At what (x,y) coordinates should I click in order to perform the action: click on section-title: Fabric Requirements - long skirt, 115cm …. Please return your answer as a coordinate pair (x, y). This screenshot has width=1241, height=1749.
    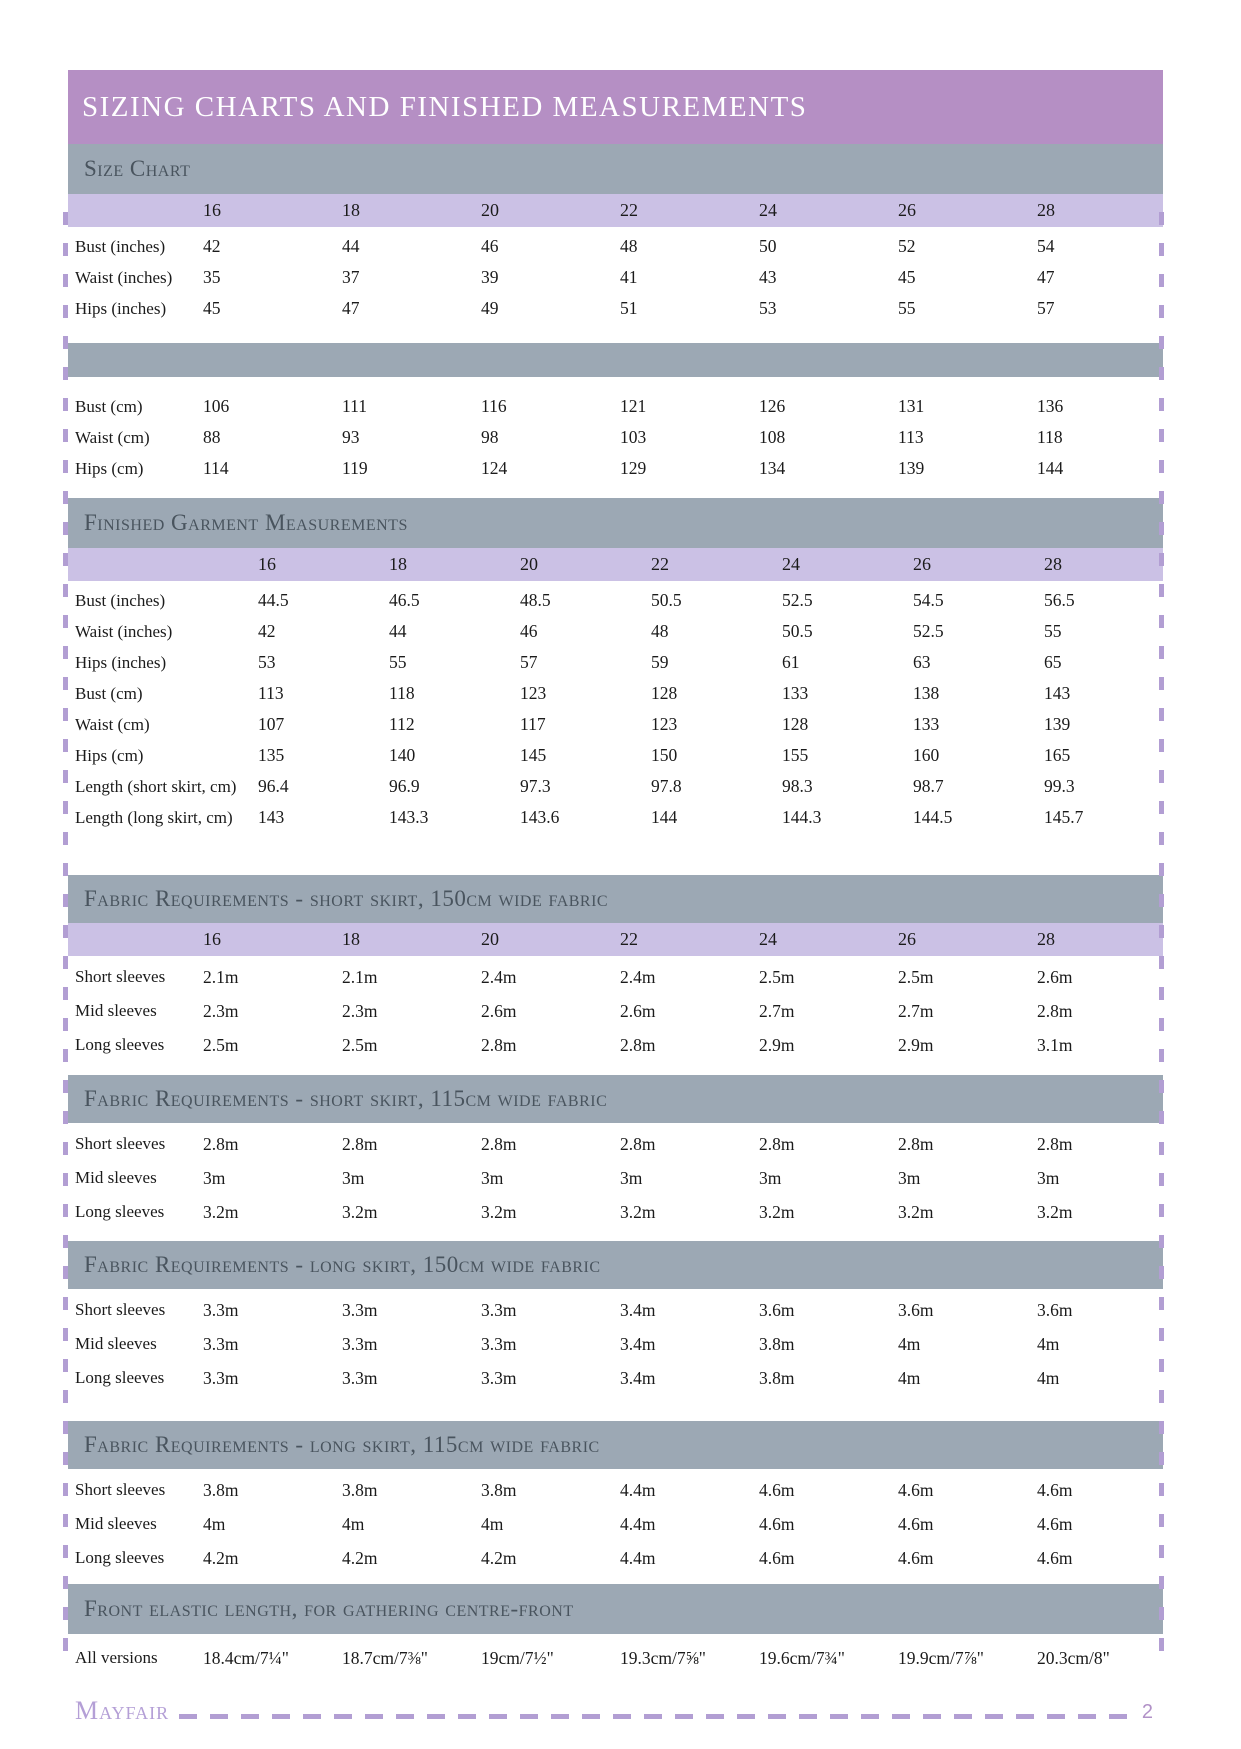
    Looking at the image, I should click on (342, 1444).